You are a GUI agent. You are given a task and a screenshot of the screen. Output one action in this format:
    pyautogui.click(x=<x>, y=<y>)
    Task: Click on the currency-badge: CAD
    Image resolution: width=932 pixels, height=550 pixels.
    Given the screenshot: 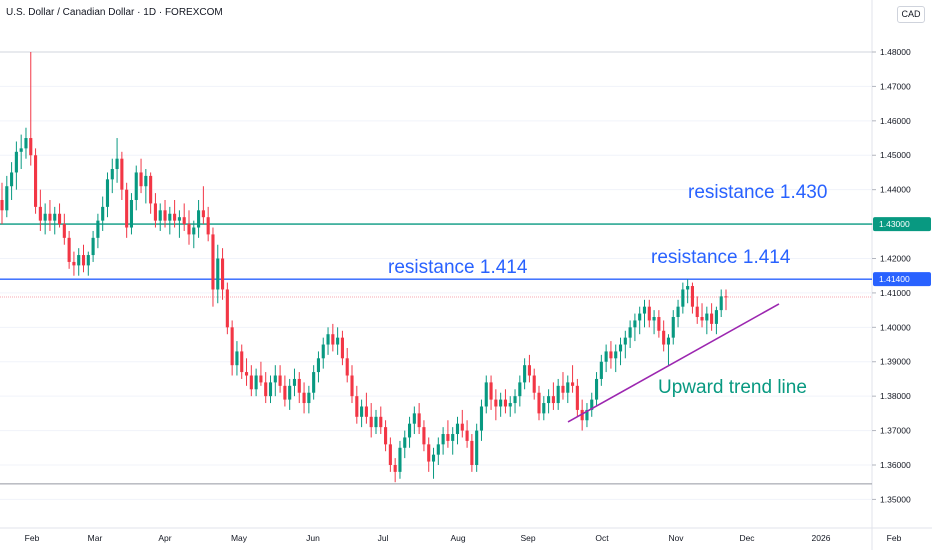 What is the action you would take?
    pyautogui.click(x=911, y=14)
    